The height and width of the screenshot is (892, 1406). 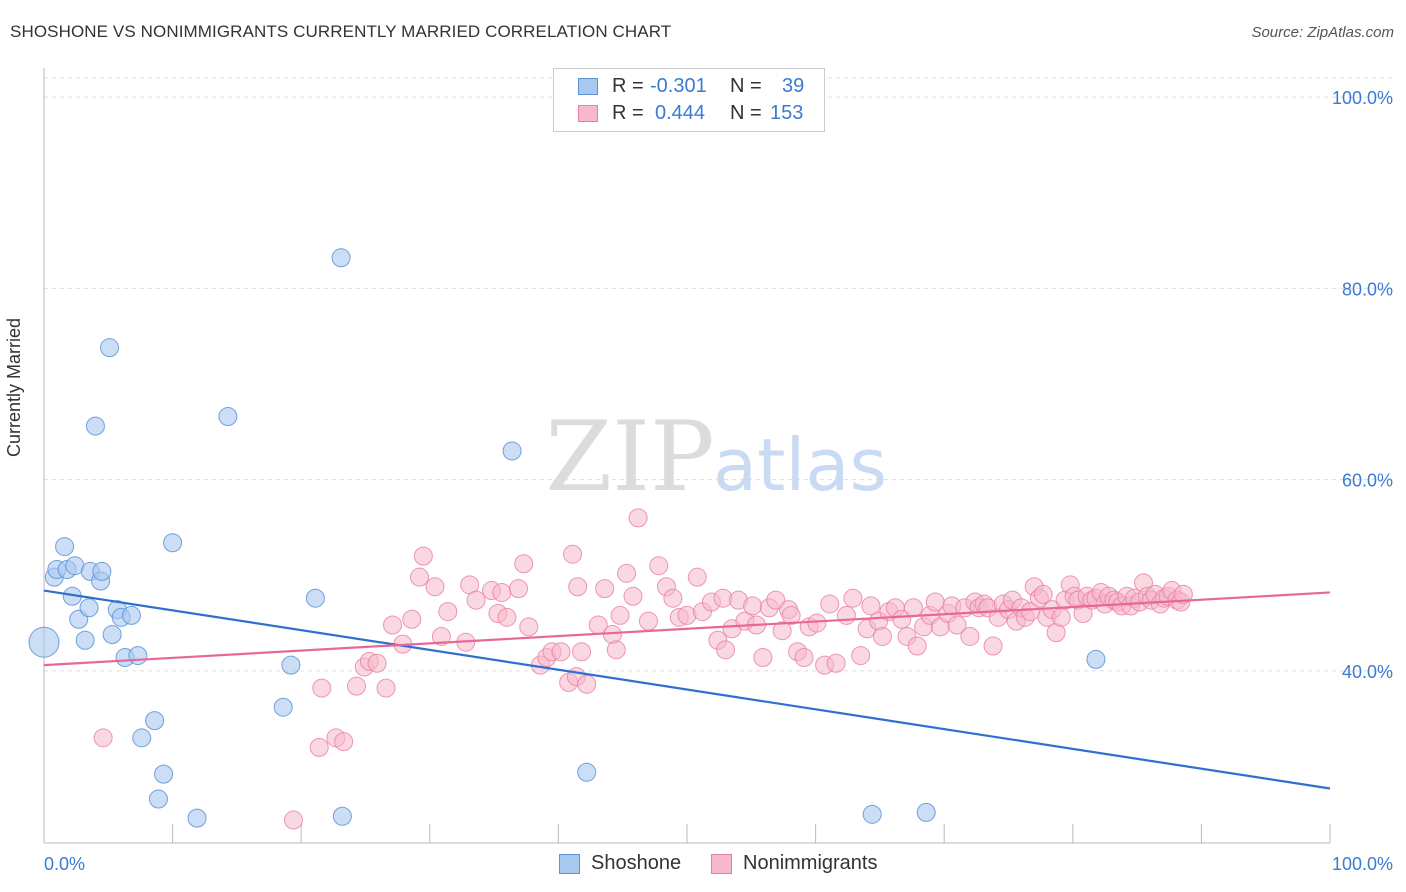 I want to click on y-tick-label: 40.0%, so click(x=1367, y=672).